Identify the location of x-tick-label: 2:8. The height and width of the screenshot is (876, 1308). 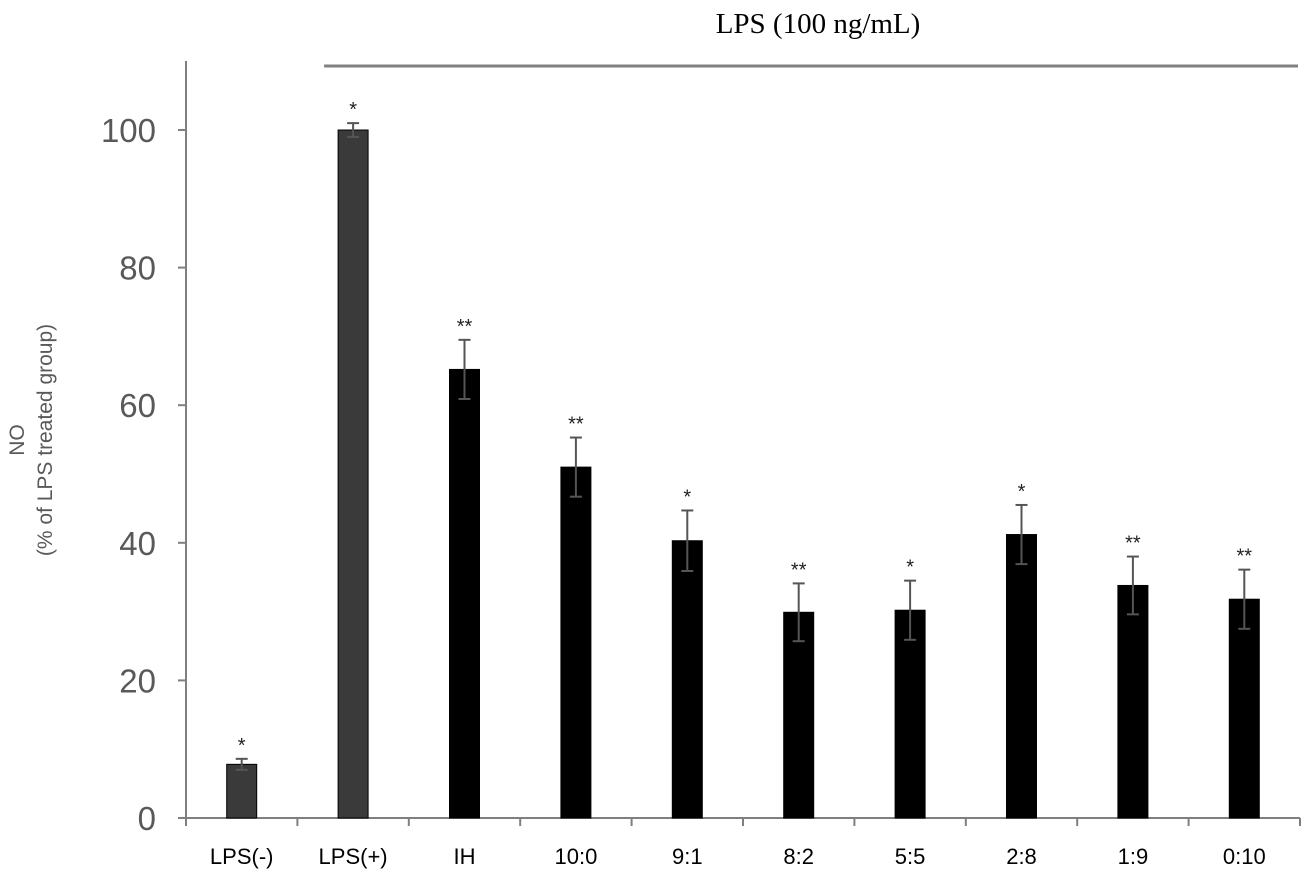
(1021, 856).